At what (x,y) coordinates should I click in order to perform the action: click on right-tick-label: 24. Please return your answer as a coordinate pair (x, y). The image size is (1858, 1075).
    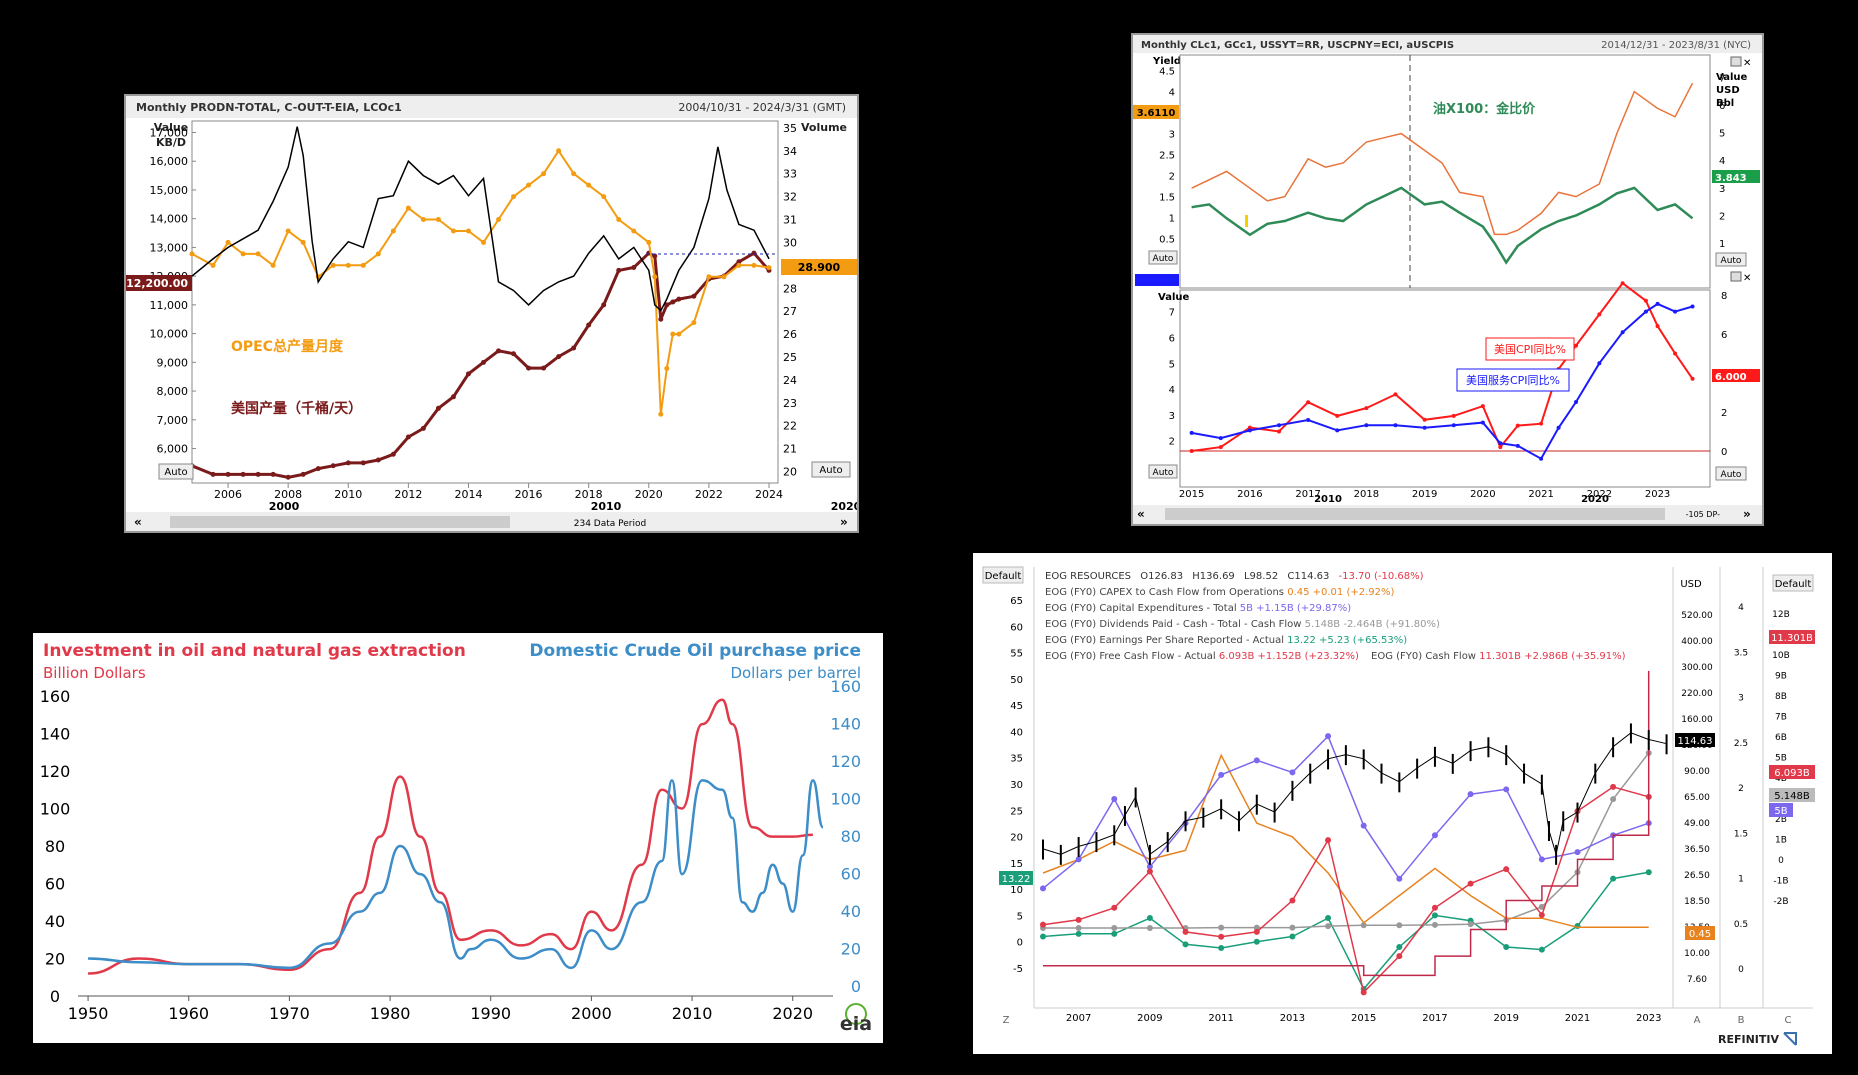
    Looking at the image, I should click on (790, 380).